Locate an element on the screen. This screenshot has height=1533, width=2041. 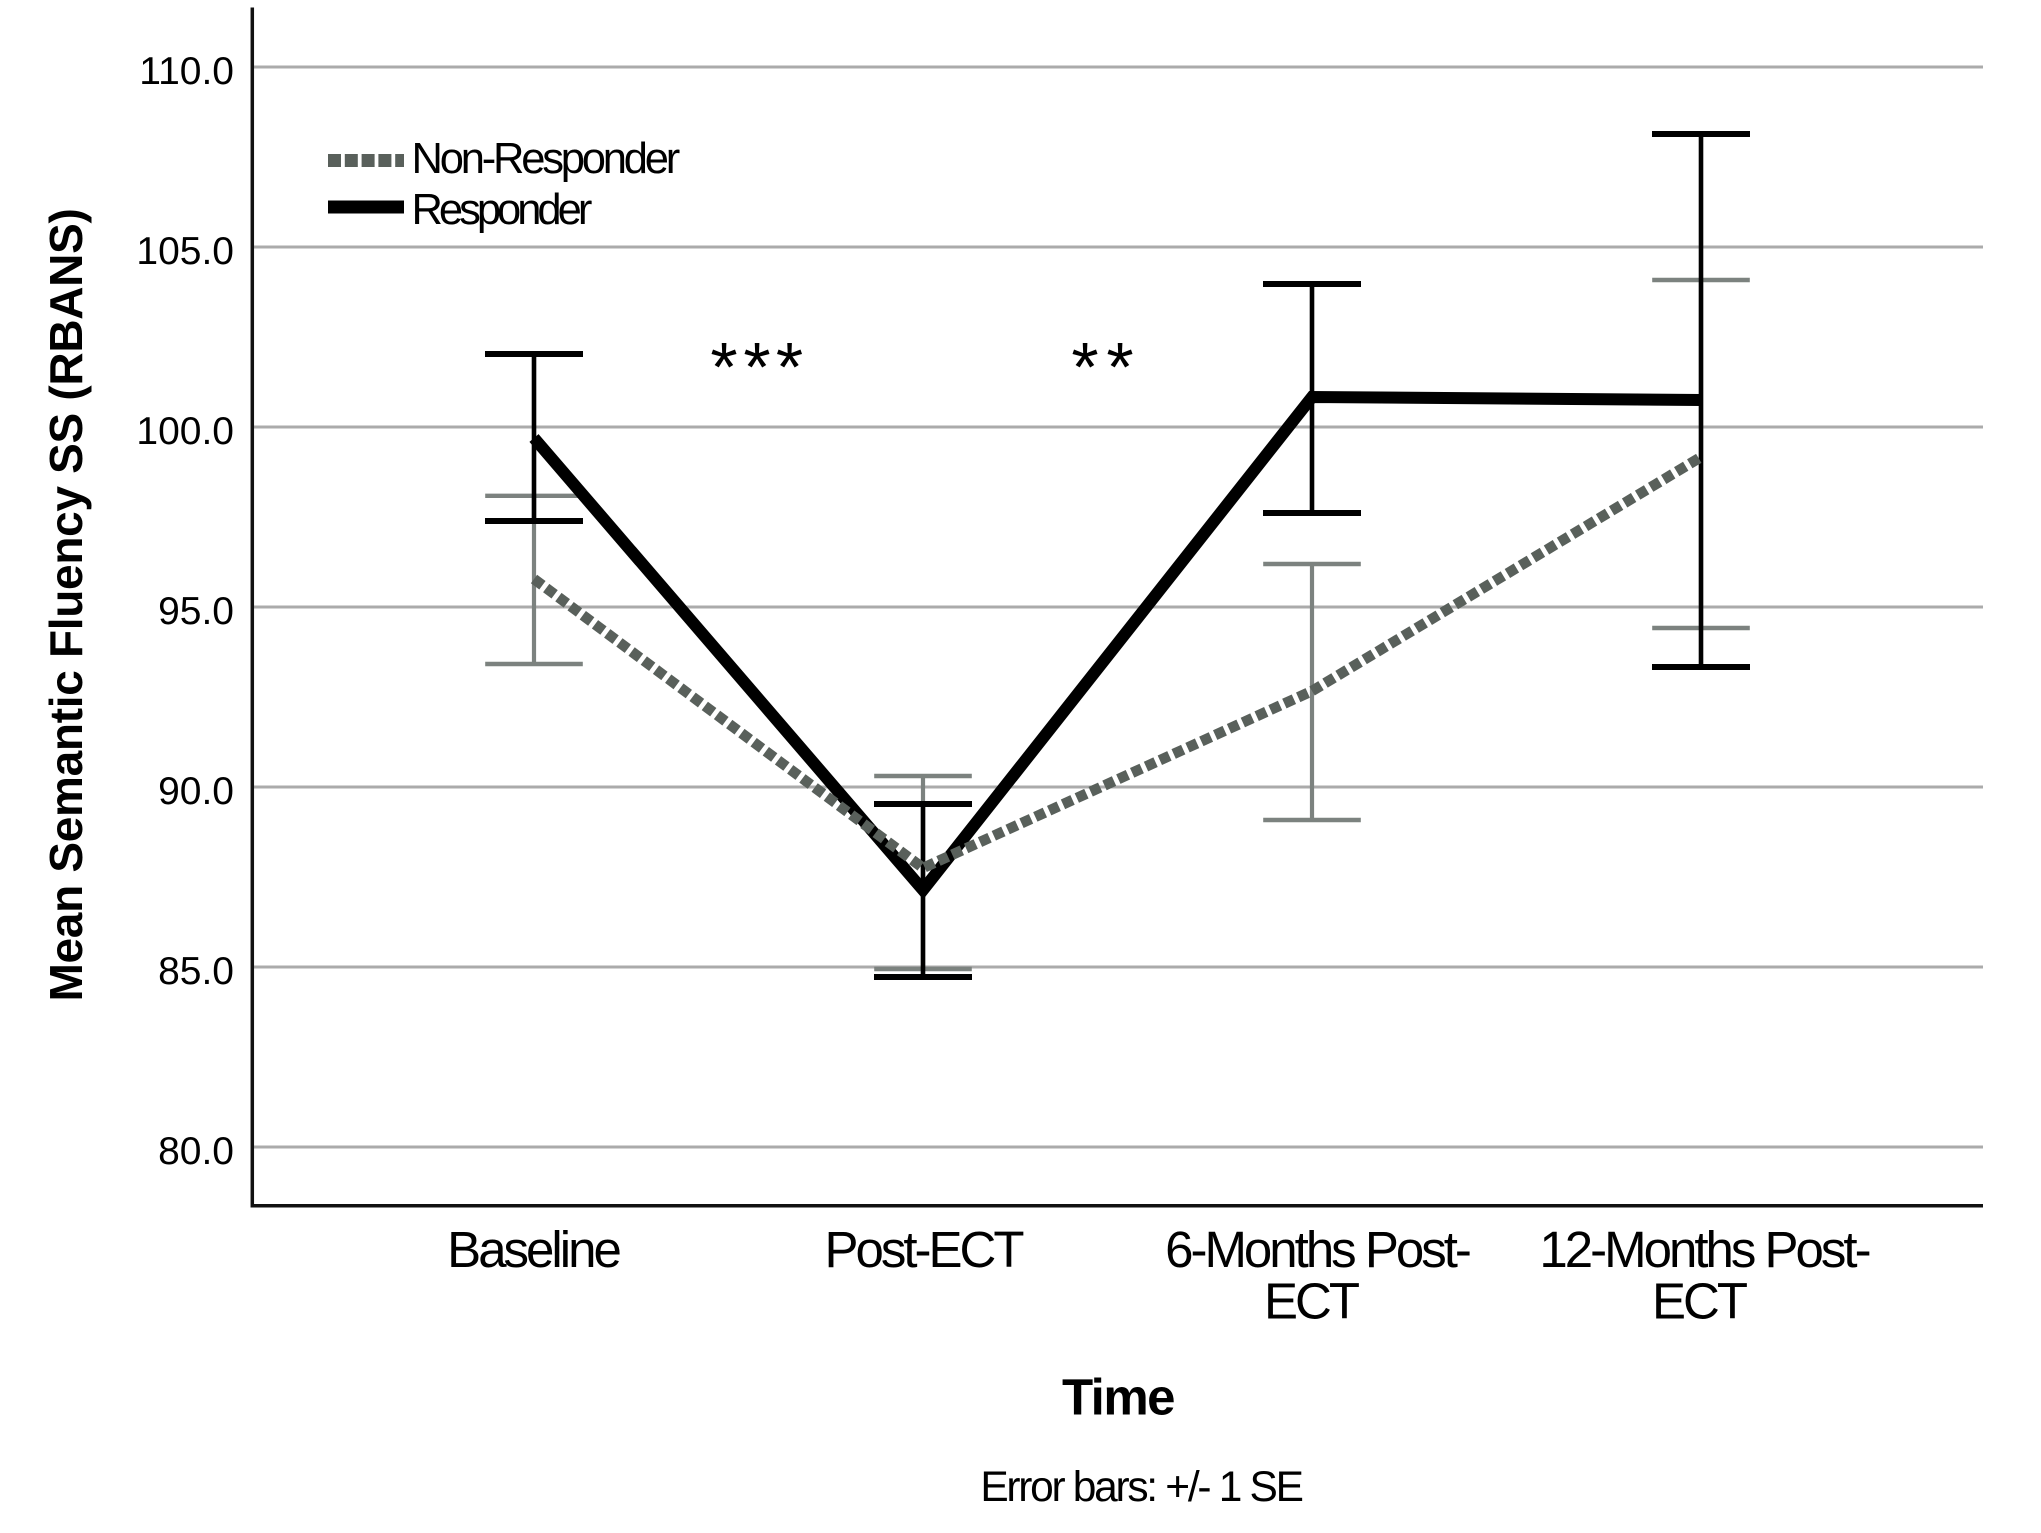
svg-text: 105.0 is located at coordinates (185, 251).